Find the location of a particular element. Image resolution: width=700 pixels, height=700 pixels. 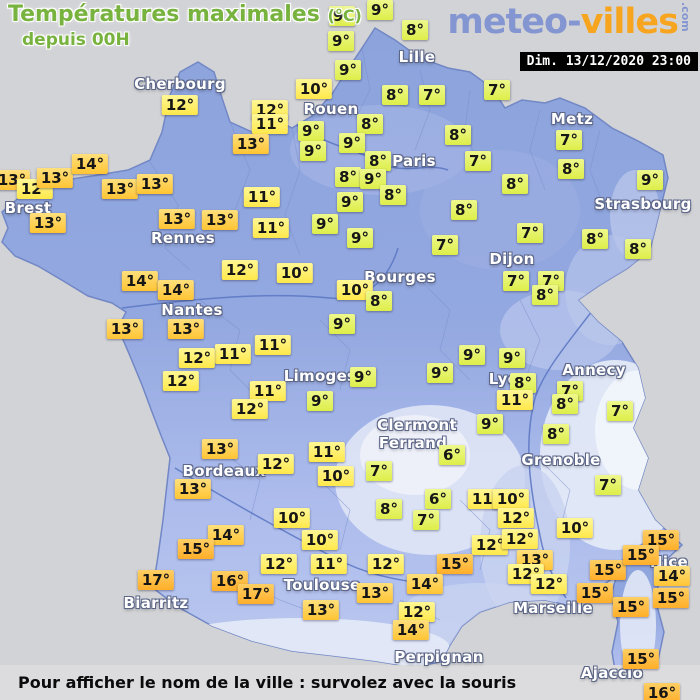

temp-label: 17° is located at coordinates (256, 594).